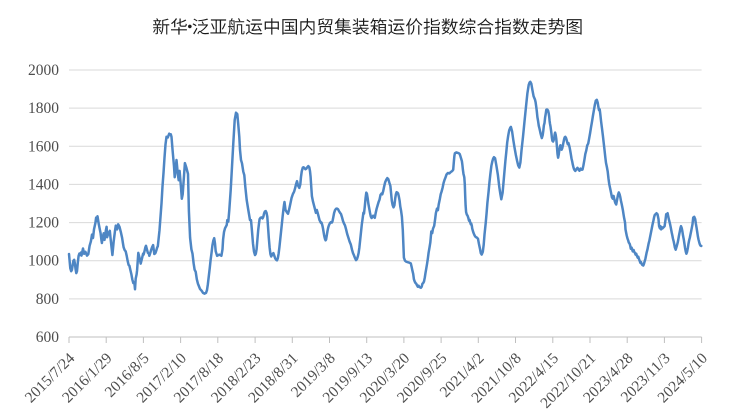 The height and width of the screenshot is (420, 740). Describe the element at coordinates (43, 108) in the screenshot. I see `svg-text: 1800` at that location.